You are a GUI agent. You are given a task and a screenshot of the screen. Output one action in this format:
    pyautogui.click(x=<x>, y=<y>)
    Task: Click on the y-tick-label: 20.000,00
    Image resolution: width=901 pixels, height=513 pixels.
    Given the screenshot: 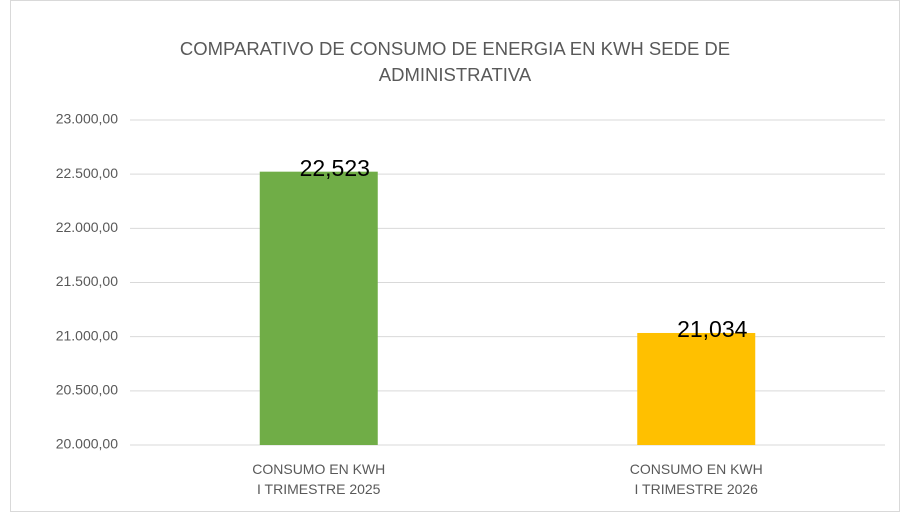 What is the action you would take?
    pyautogui.click(x=87, y=444)
    